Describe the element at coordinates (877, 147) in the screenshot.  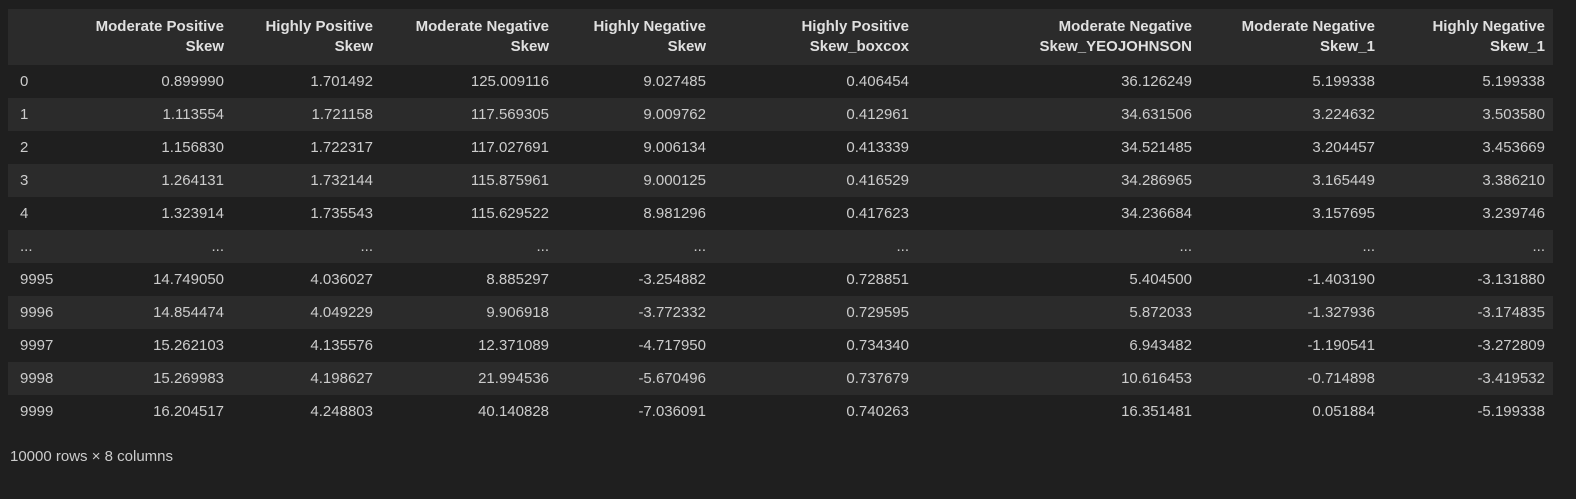
I see `table-cell: 0.413339` at that location.